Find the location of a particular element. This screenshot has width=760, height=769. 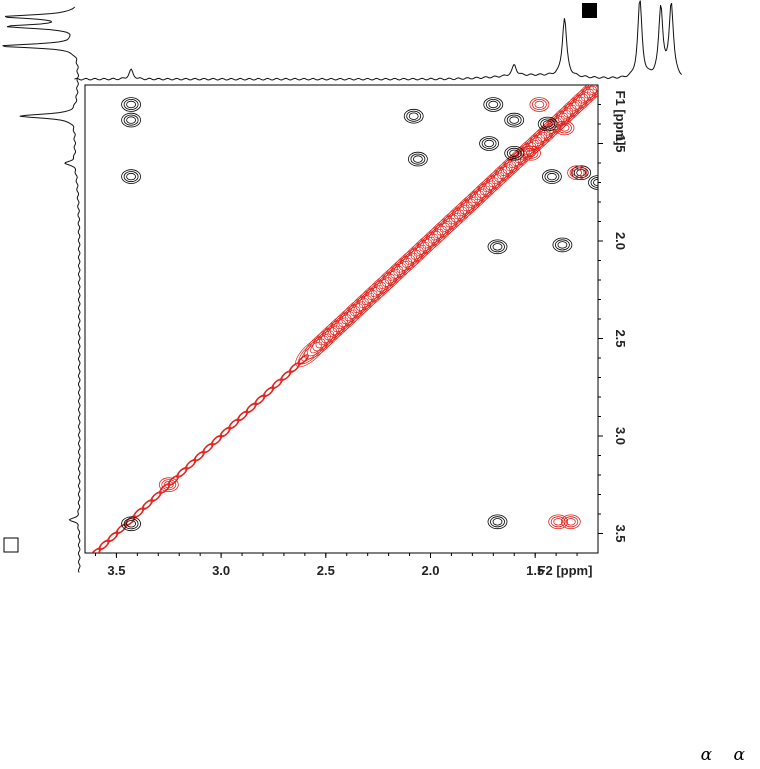

y-tick-label: 3.0 is located at coordinates (620, 436).